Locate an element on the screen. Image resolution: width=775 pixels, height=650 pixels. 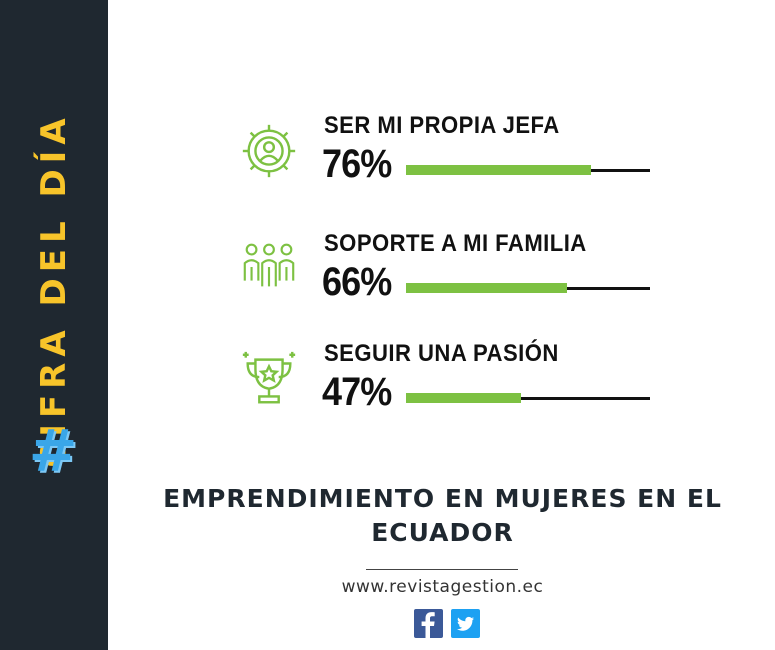
sidebar-title: CIFRA DEL DÍA is located at coordinates (54, 290).